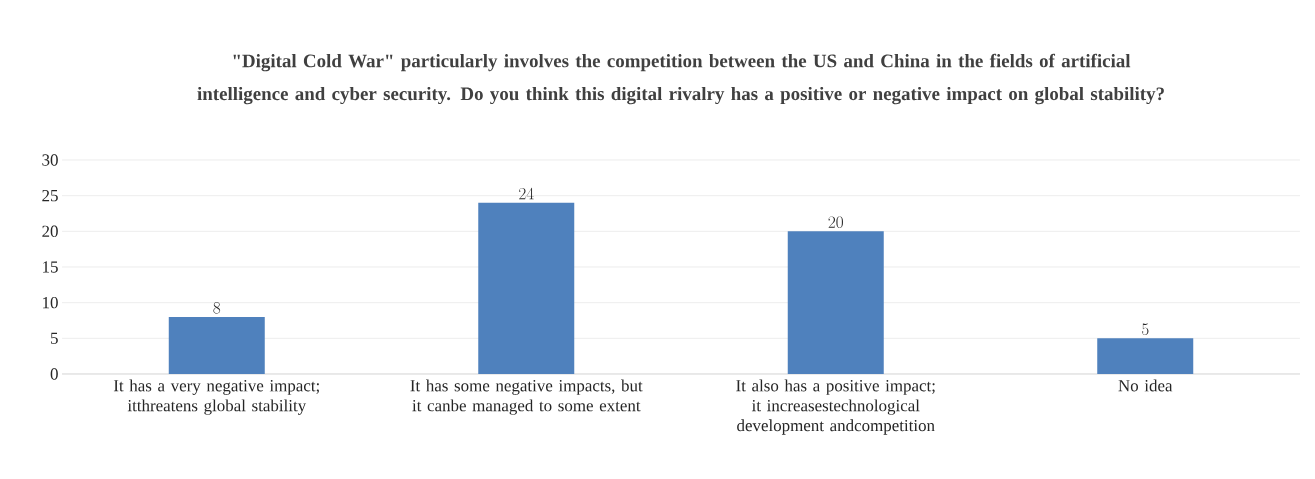 Image resolution: width=1315 pixels, height=479 pixels. What do you see at coordinates (216, 397) in the screenshot?
I see `x-tick-label: It has a very negative impact; itthreatens global stability` at bounding box center [216, 397].